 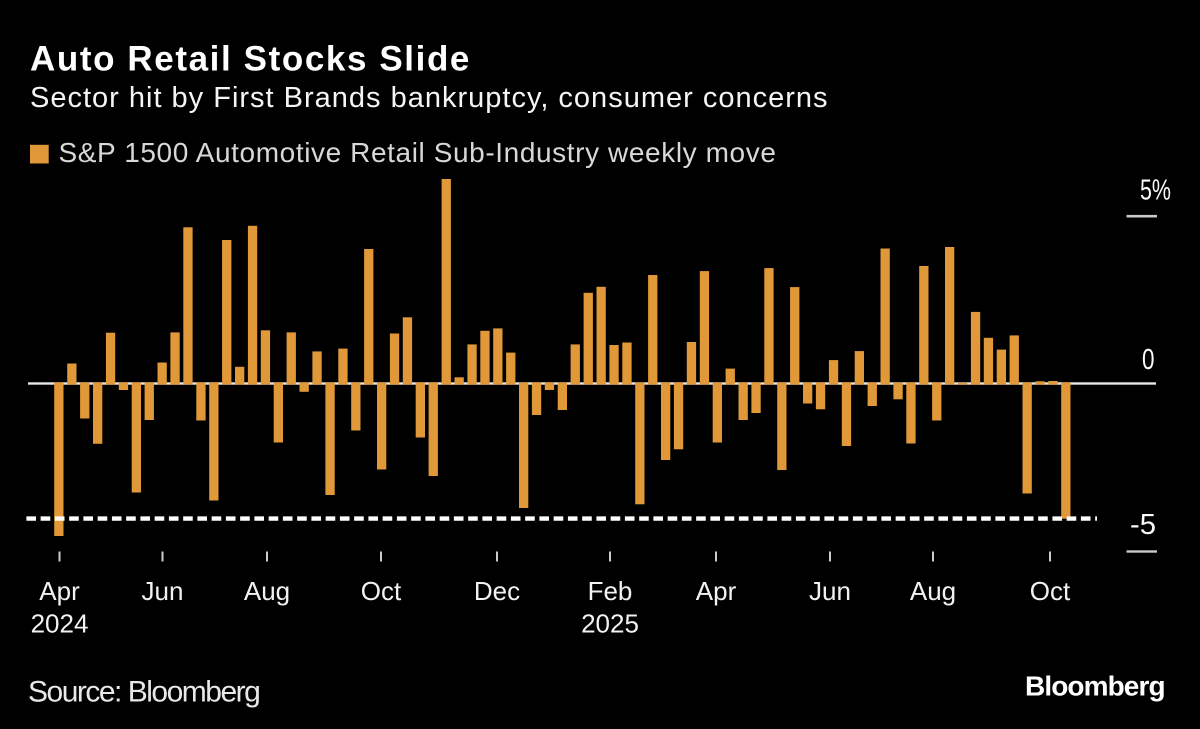 I want to click on svg-text: Dec, so click(x=497, y=591).